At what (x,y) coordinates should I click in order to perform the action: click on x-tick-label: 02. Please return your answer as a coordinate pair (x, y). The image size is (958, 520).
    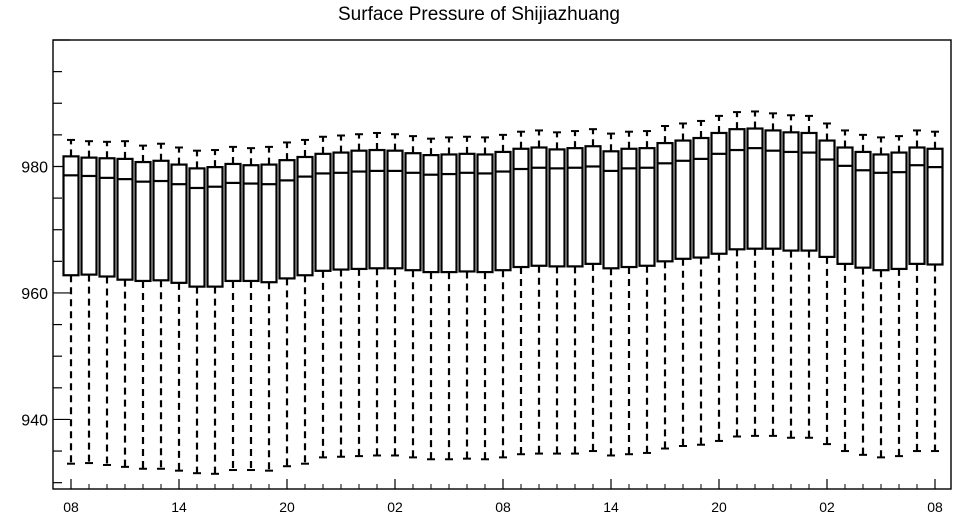
    Looking at the image, I should click on (827, 507).